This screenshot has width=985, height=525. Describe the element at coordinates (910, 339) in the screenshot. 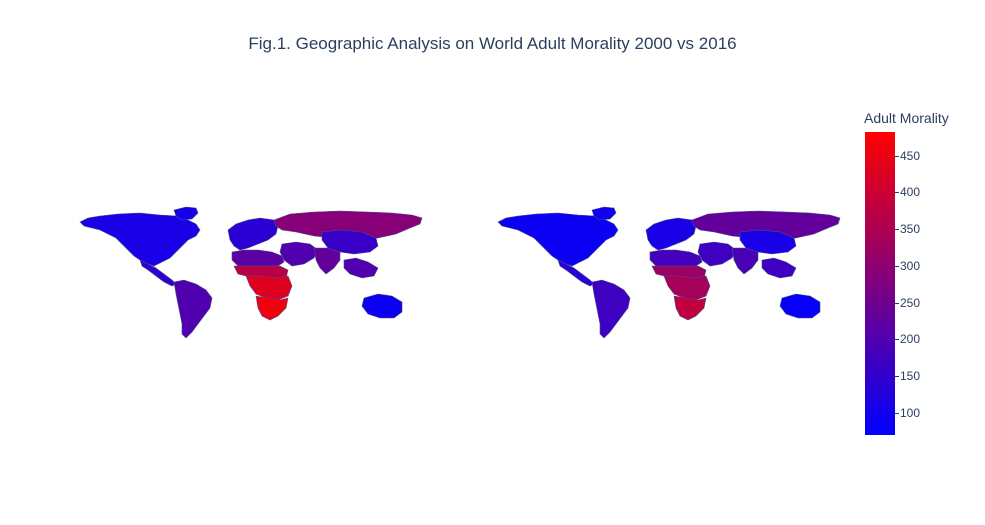

I see `colorbar-tick-label: 200` at that location.